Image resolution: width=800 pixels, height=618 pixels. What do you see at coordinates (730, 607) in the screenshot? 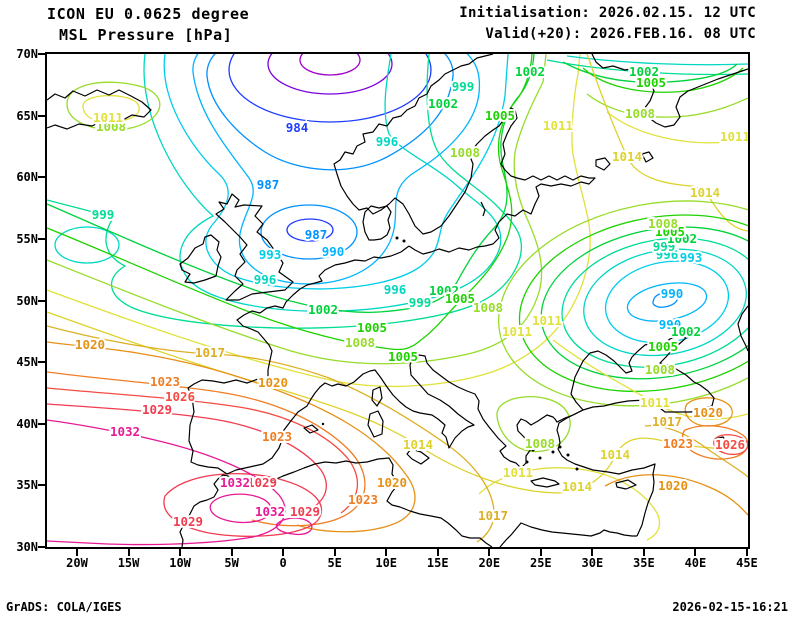
I see `creation-timestamp: 2026-02-15-16:21` at bounding box center [730, 607].